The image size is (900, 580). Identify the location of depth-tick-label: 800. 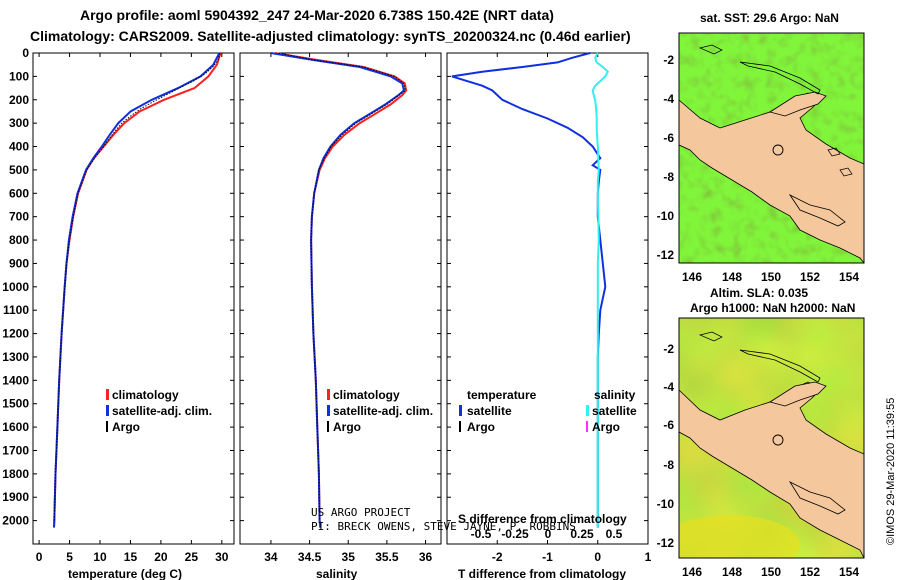
(19, 240).